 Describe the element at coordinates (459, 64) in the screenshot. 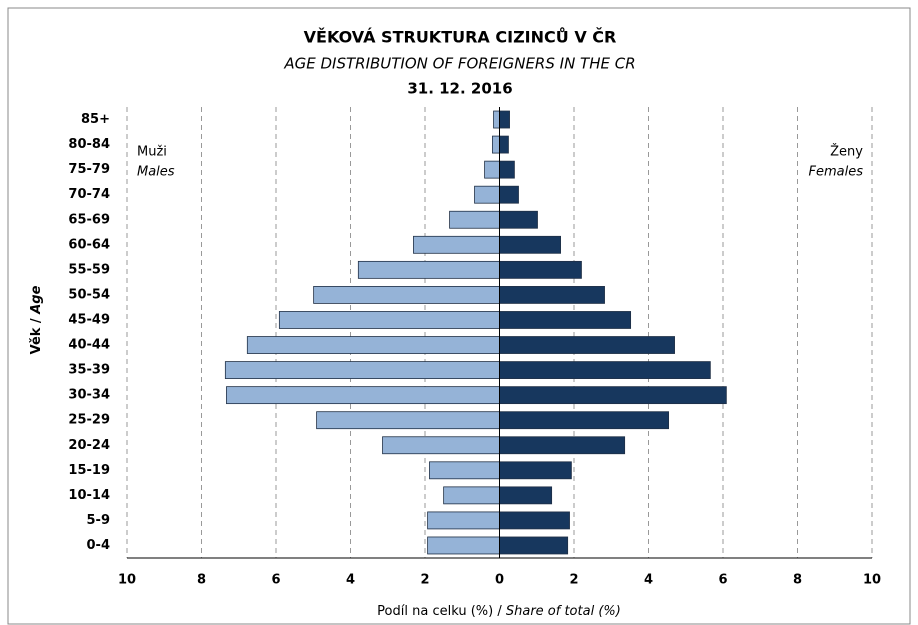

I see `chart-subtitle: AGE DISTRIBUTION OF FOREIGNERS IN THE CR` at that location.